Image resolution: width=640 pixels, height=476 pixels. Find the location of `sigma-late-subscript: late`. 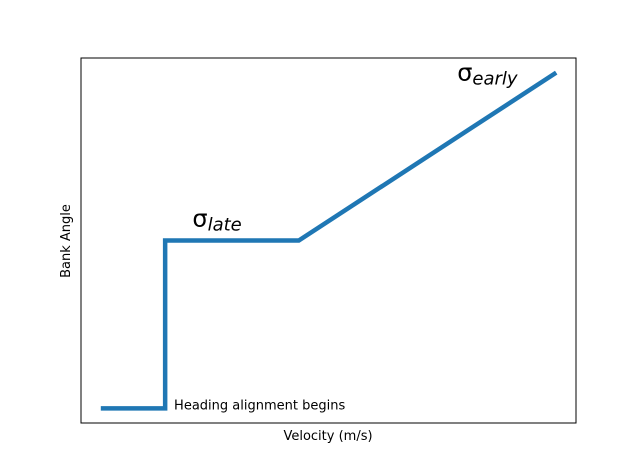

sigma-late-subscript: late is located at coordinates (225, 225).